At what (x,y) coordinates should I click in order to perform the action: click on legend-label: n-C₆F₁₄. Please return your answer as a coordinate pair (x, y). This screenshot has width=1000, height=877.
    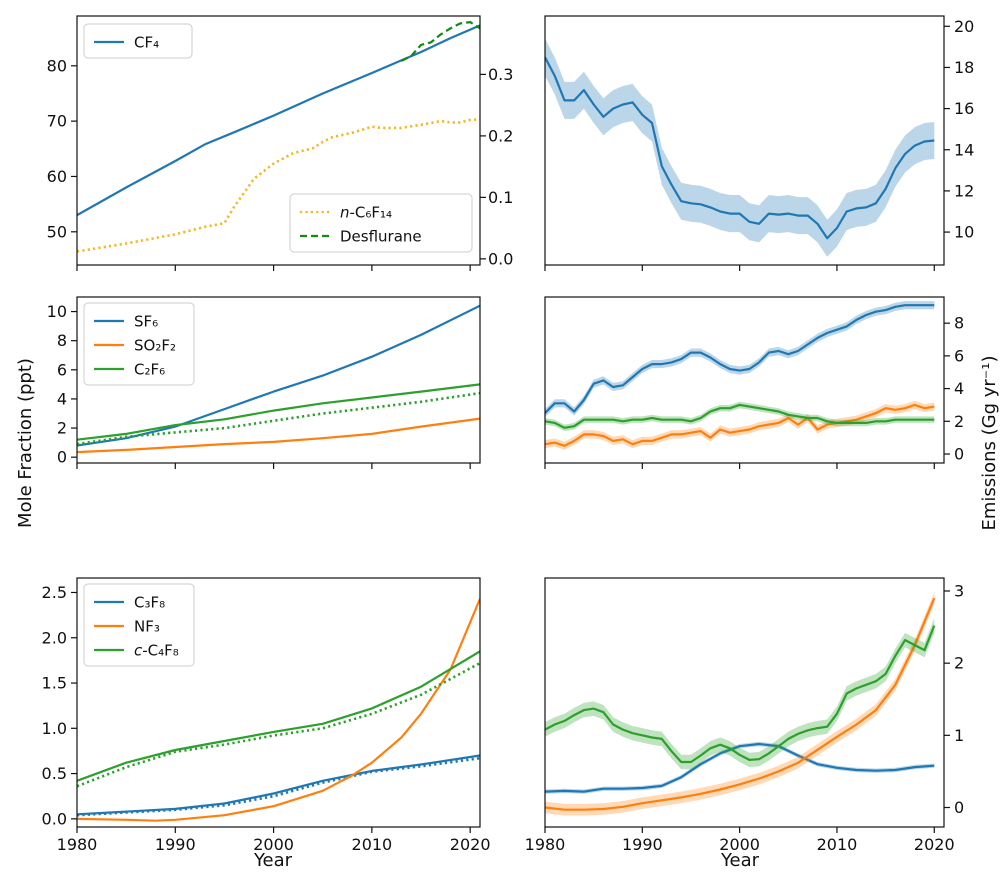
    Looking at the image, I should click on (366, 213).